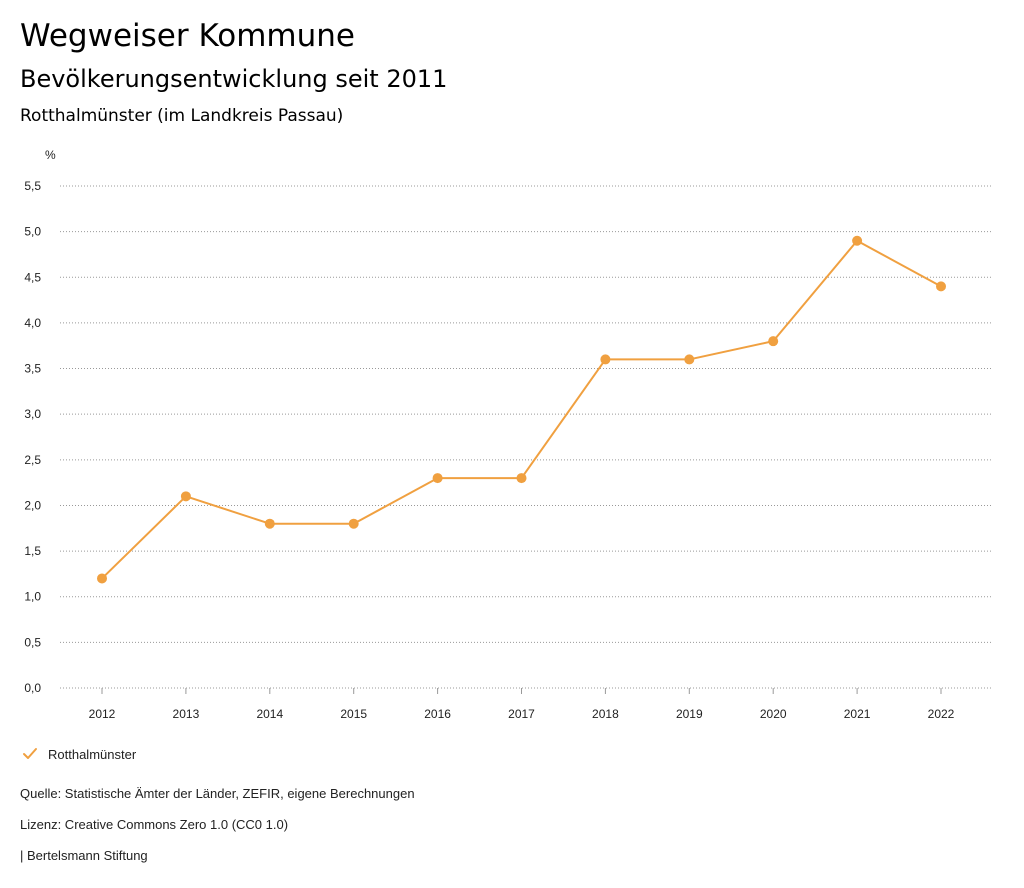 The width and height of the screenshot is (1024, 888). I want to click on y-tick-label: 3,5, so click(32, 369).